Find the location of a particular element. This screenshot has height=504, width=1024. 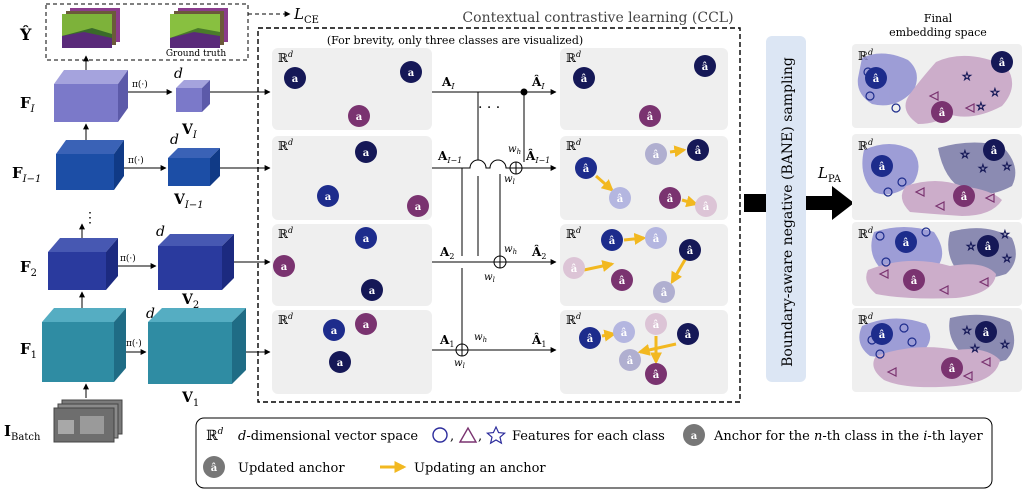

loss-ce: LCE is located at coordinates (306, 15).